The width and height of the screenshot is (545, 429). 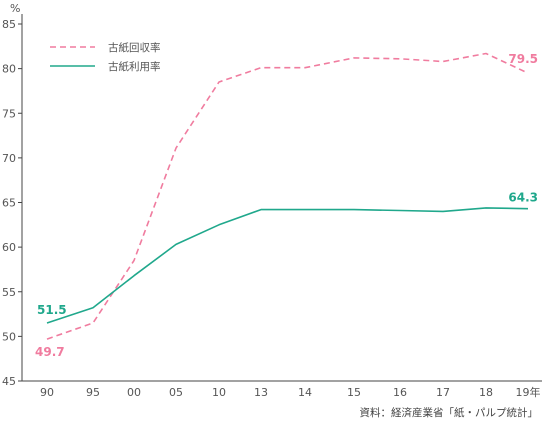 I want to click on y-tick-label: 80, so click(x=9, y=69).